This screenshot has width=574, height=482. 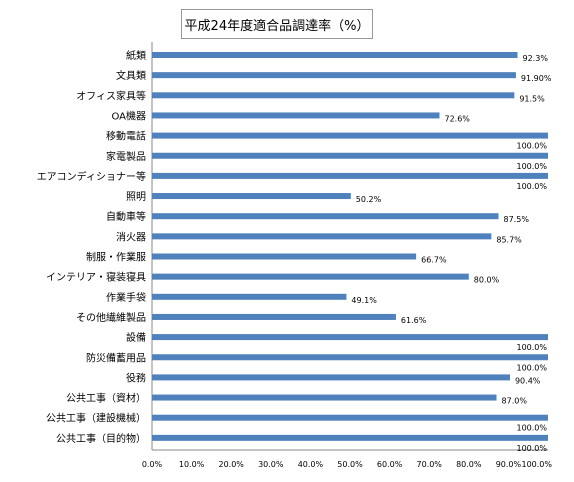 I want to click on category-label: 役務, so click(x=136, y=377).